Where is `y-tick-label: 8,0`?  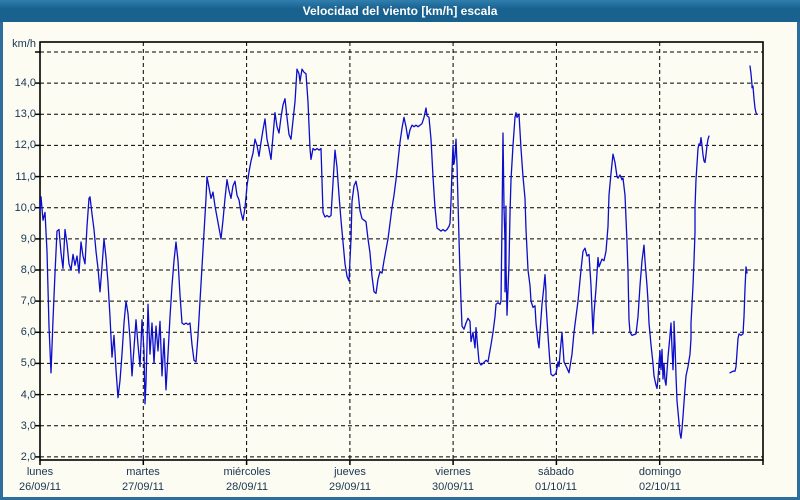 y-tick-label: 8,0 is located at coordinates (28, 270).